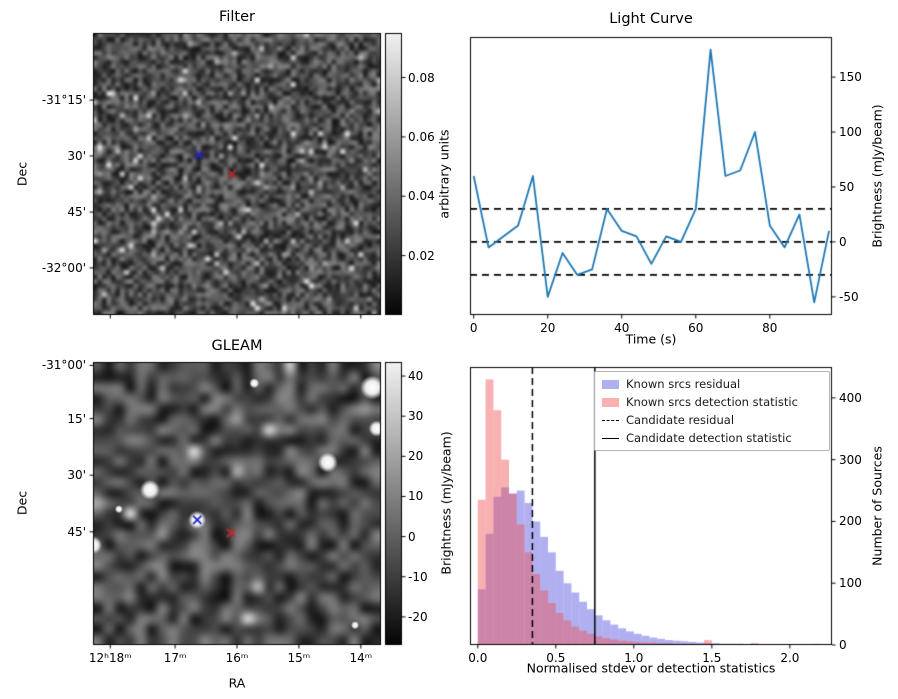 This screenshot has width=898, height=699. Describe the element at coordinates (651, 19) in the screenshot. I see `light-curve-panel-title: Light Curve` at that location.